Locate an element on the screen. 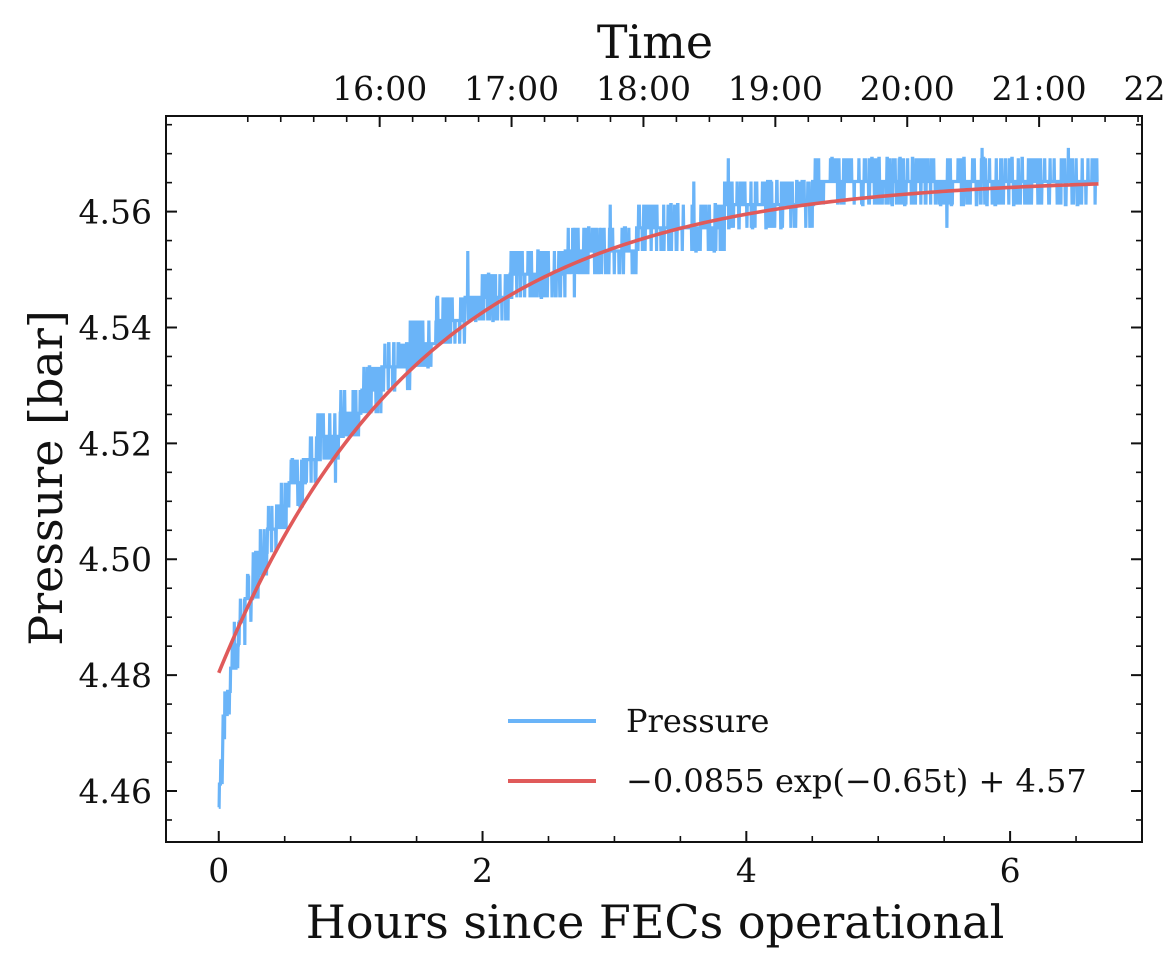 The image size is (1164, 967). y-tick-label: 4.50 is located at coordinates (115, 559).